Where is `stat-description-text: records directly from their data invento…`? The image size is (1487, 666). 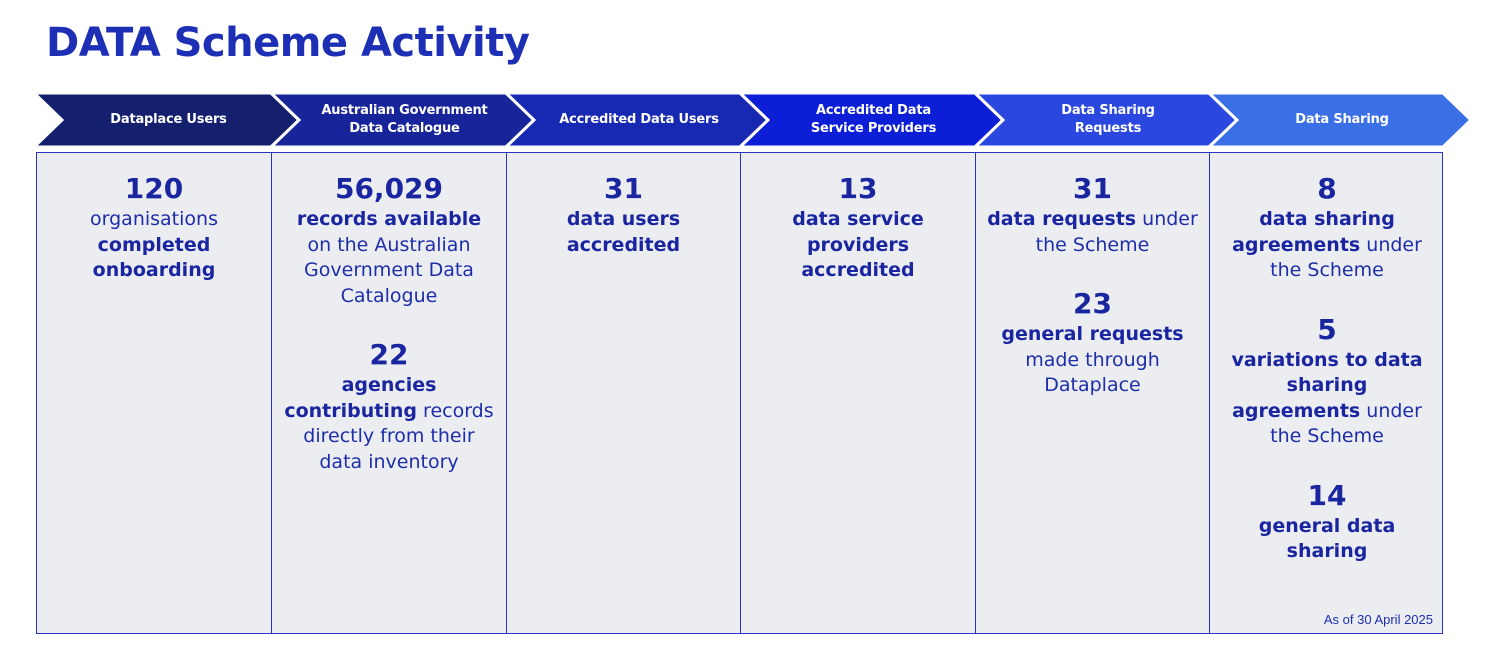 stat-description-text: records directly from their data invento… is located at coordinates (398, 436).